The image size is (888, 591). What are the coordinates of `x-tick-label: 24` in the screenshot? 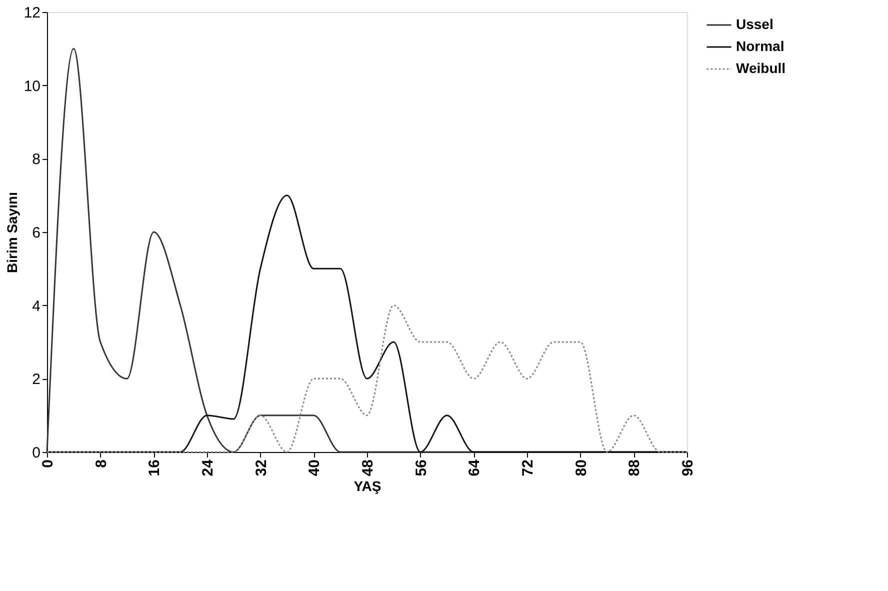 It's located at (208, 467).